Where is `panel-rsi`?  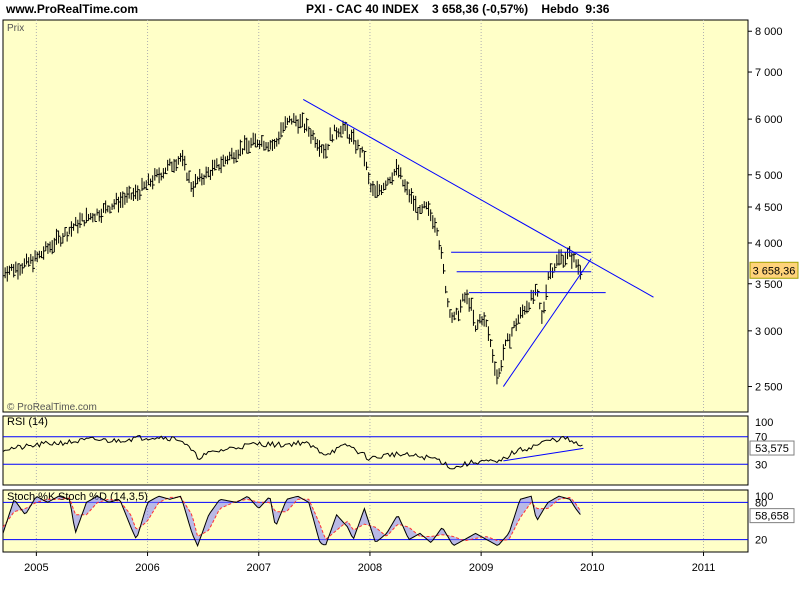
panel-rsi is located at coordinates (375, 450).